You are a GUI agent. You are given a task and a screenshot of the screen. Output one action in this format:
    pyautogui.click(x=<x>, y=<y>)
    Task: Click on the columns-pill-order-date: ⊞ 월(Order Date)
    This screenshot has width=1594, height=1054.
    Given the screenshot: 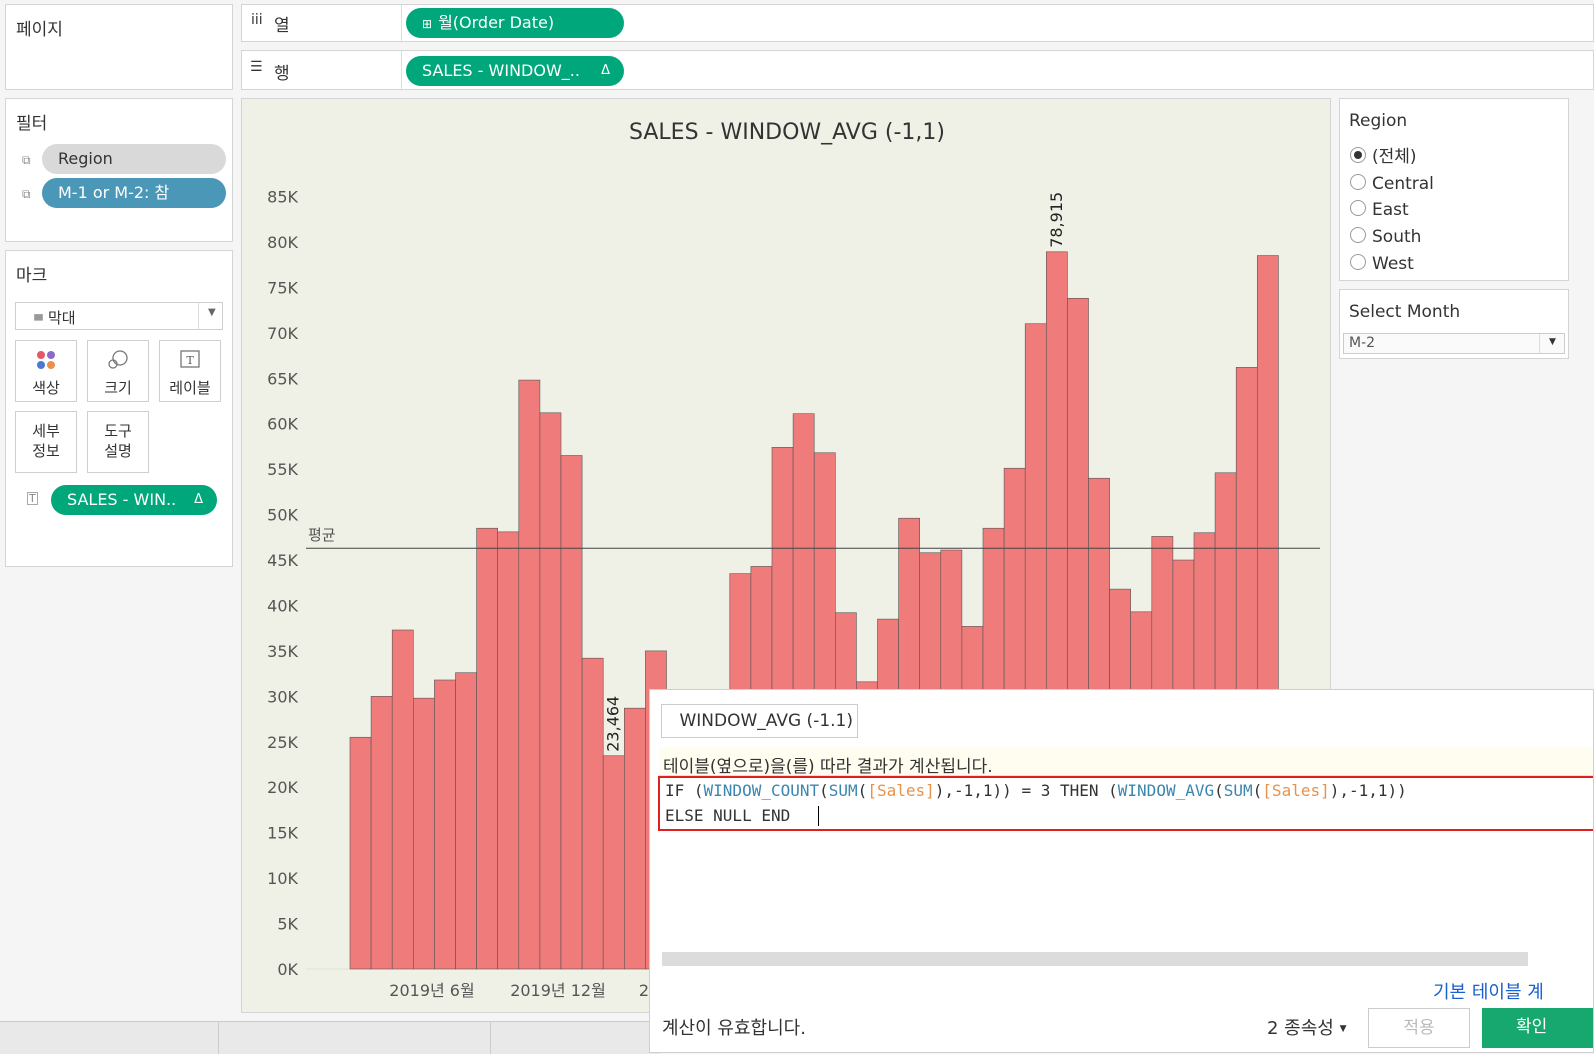 What is the action you would take?
    pyautogui.click(x=515, y=23)
    